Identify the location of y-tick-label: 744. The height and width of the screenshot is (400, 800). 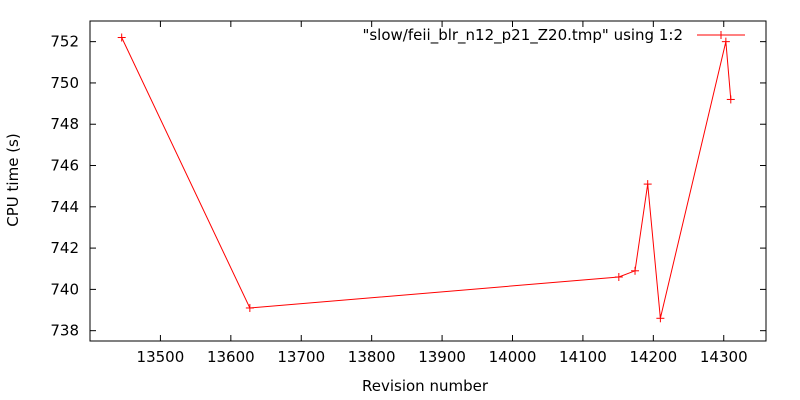
(64, 207).